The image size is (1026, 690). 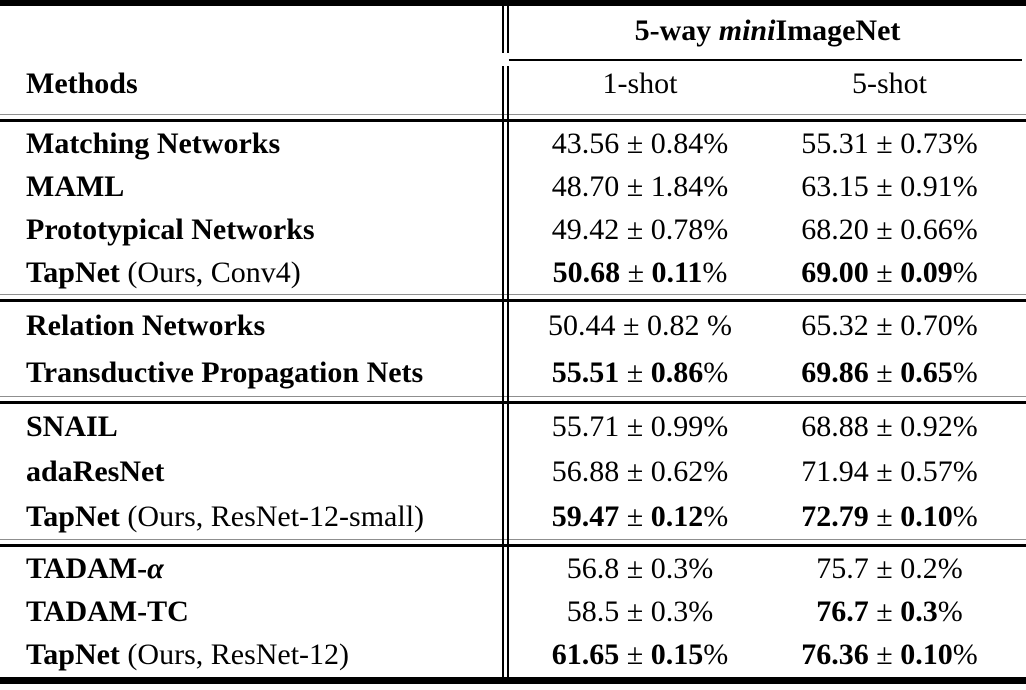 I want to click on accuracy-5shot: 65.32 ± 0.70%, so click(x=898, y=326).